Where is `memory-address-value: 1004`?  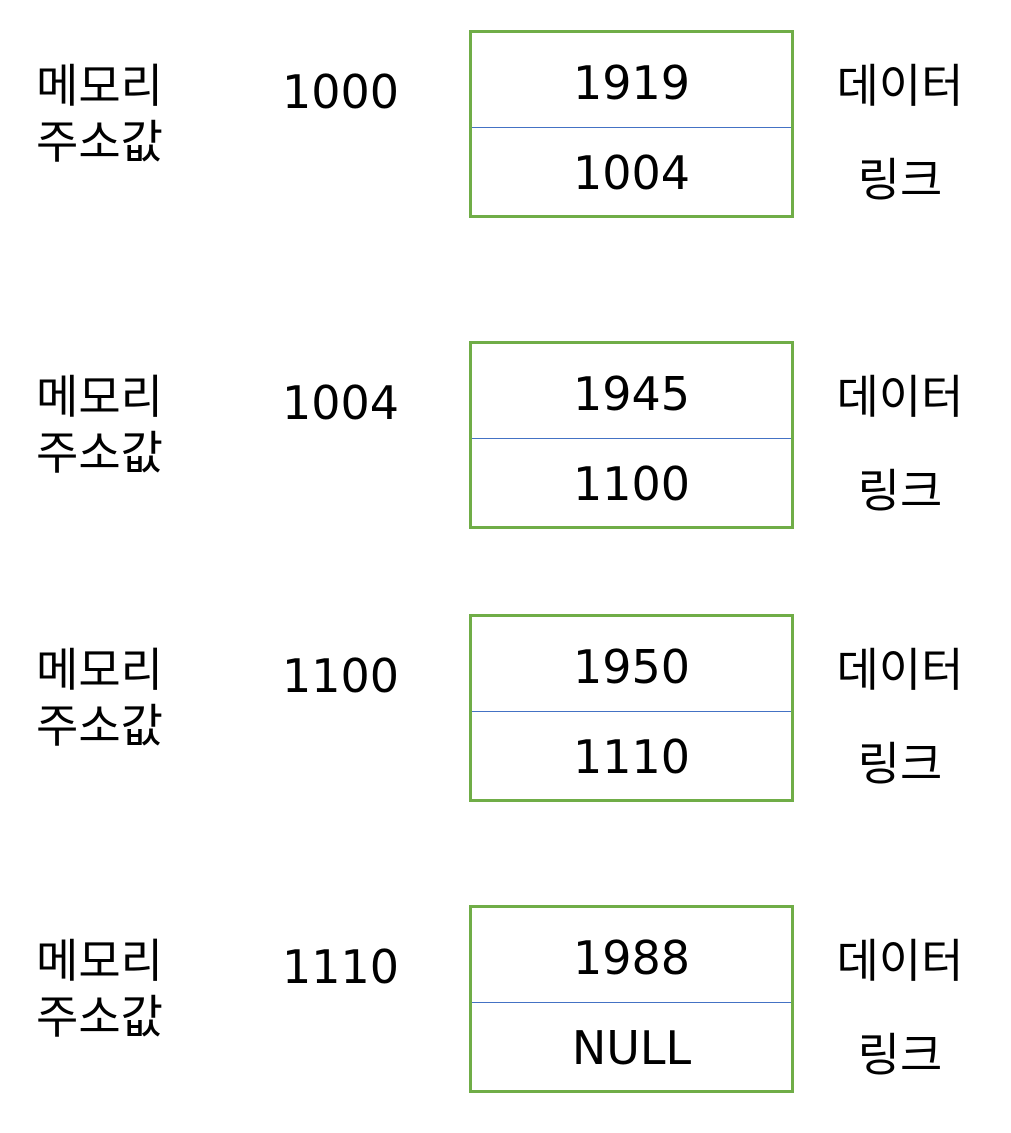
memory-address-value: 1004 is located at coordinates (341, 403).